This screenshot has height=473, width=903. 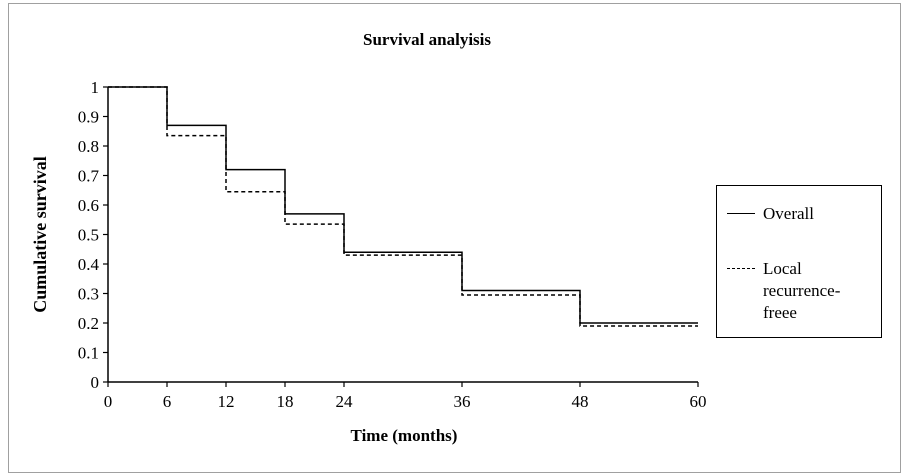 I want to click on x-axis-label: Time (months), so click(x=404, y=435).